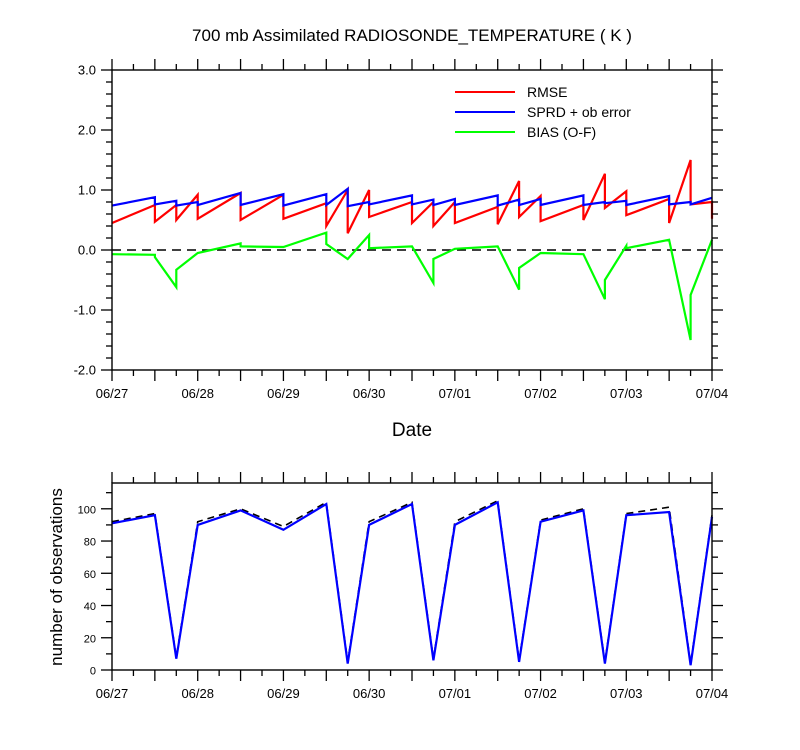 The width and height of the screenshot is (800, 750). Describe the element at coordinates (87, 510) in the screenshot. I see `y-tick-label: 100` at that location.